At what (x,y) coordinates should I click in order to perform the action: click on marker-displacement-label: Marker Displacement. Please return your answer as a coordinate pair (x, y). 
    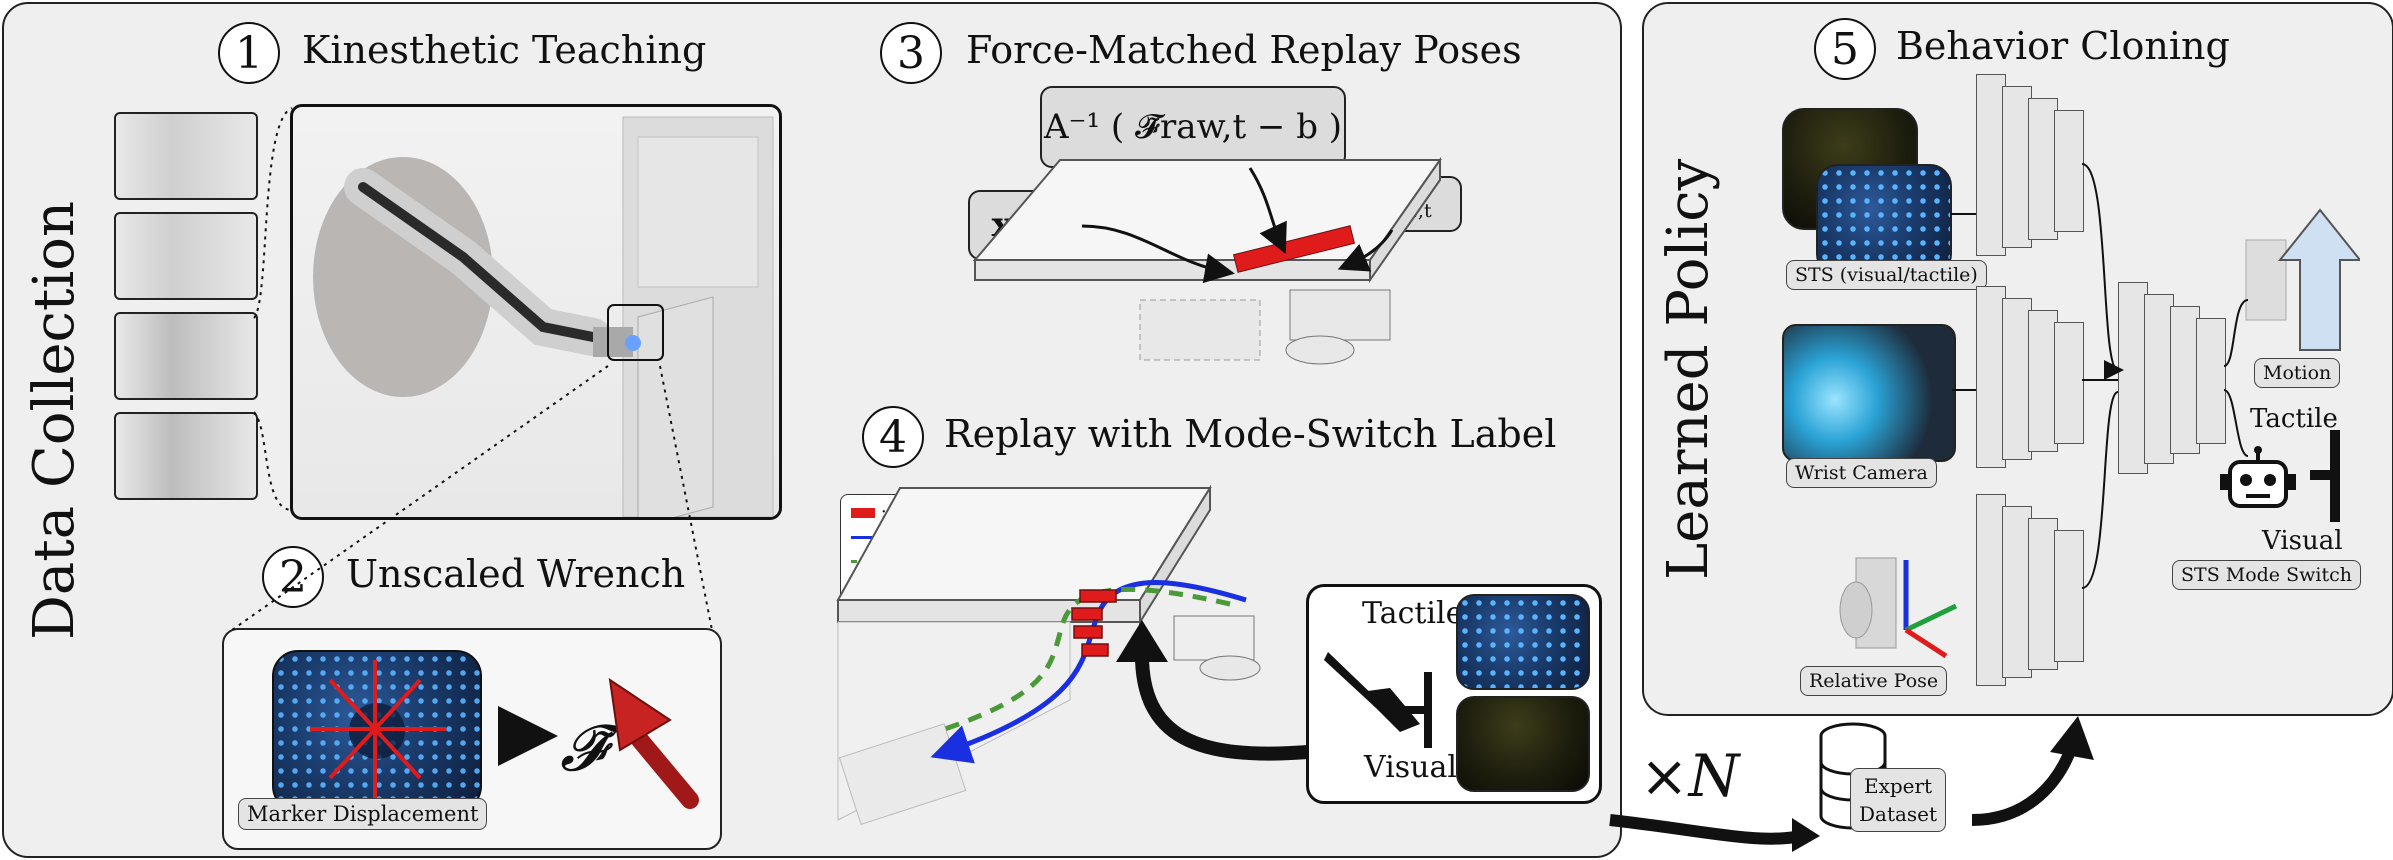
    Looking at the image, I should click on (363, 814).